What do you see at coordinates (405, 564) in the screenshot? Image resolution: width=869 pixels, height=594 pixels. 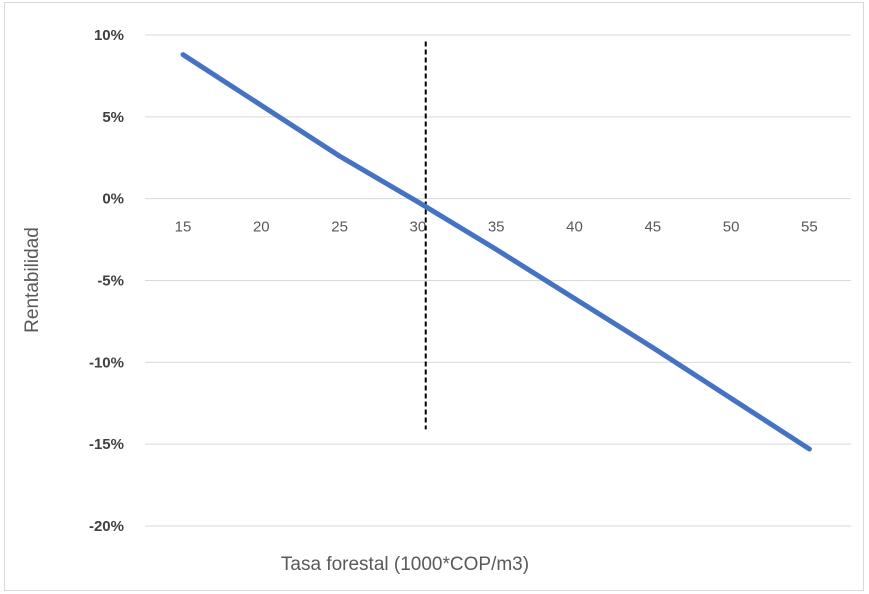 I see `x-axis-title: Tasa forestal (1000*COP/m3)` at bounding box center [405, 564].